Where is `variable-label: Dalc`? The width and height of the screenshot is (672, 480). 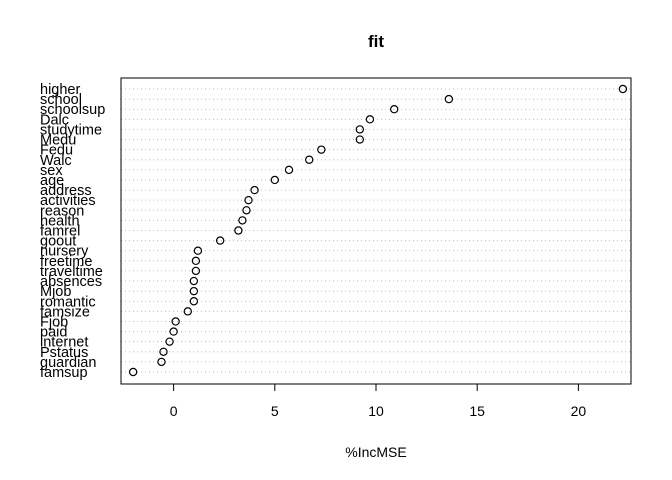 variable-label: Dalc is located at coordinates (54, 120).